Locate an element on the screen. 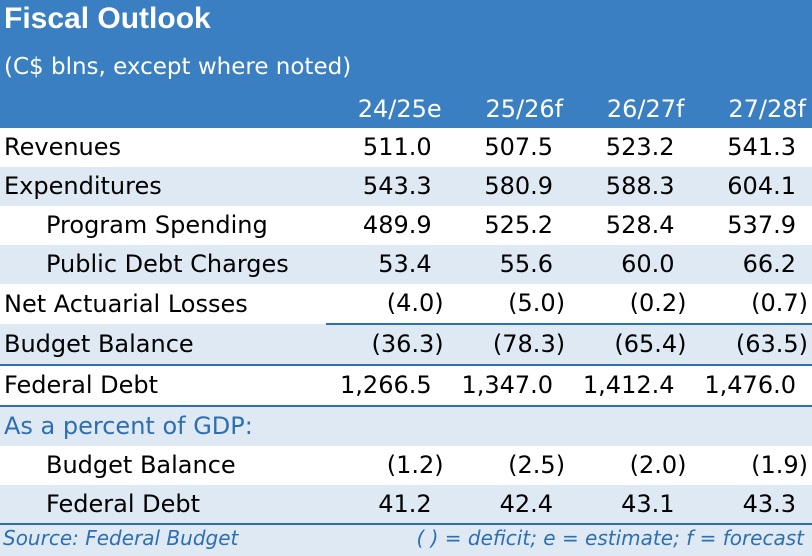 Image resolution: width=812 pixels, height=556 pixels. section-heading: As a percent of GDP: is located at coordinates (406, 425).